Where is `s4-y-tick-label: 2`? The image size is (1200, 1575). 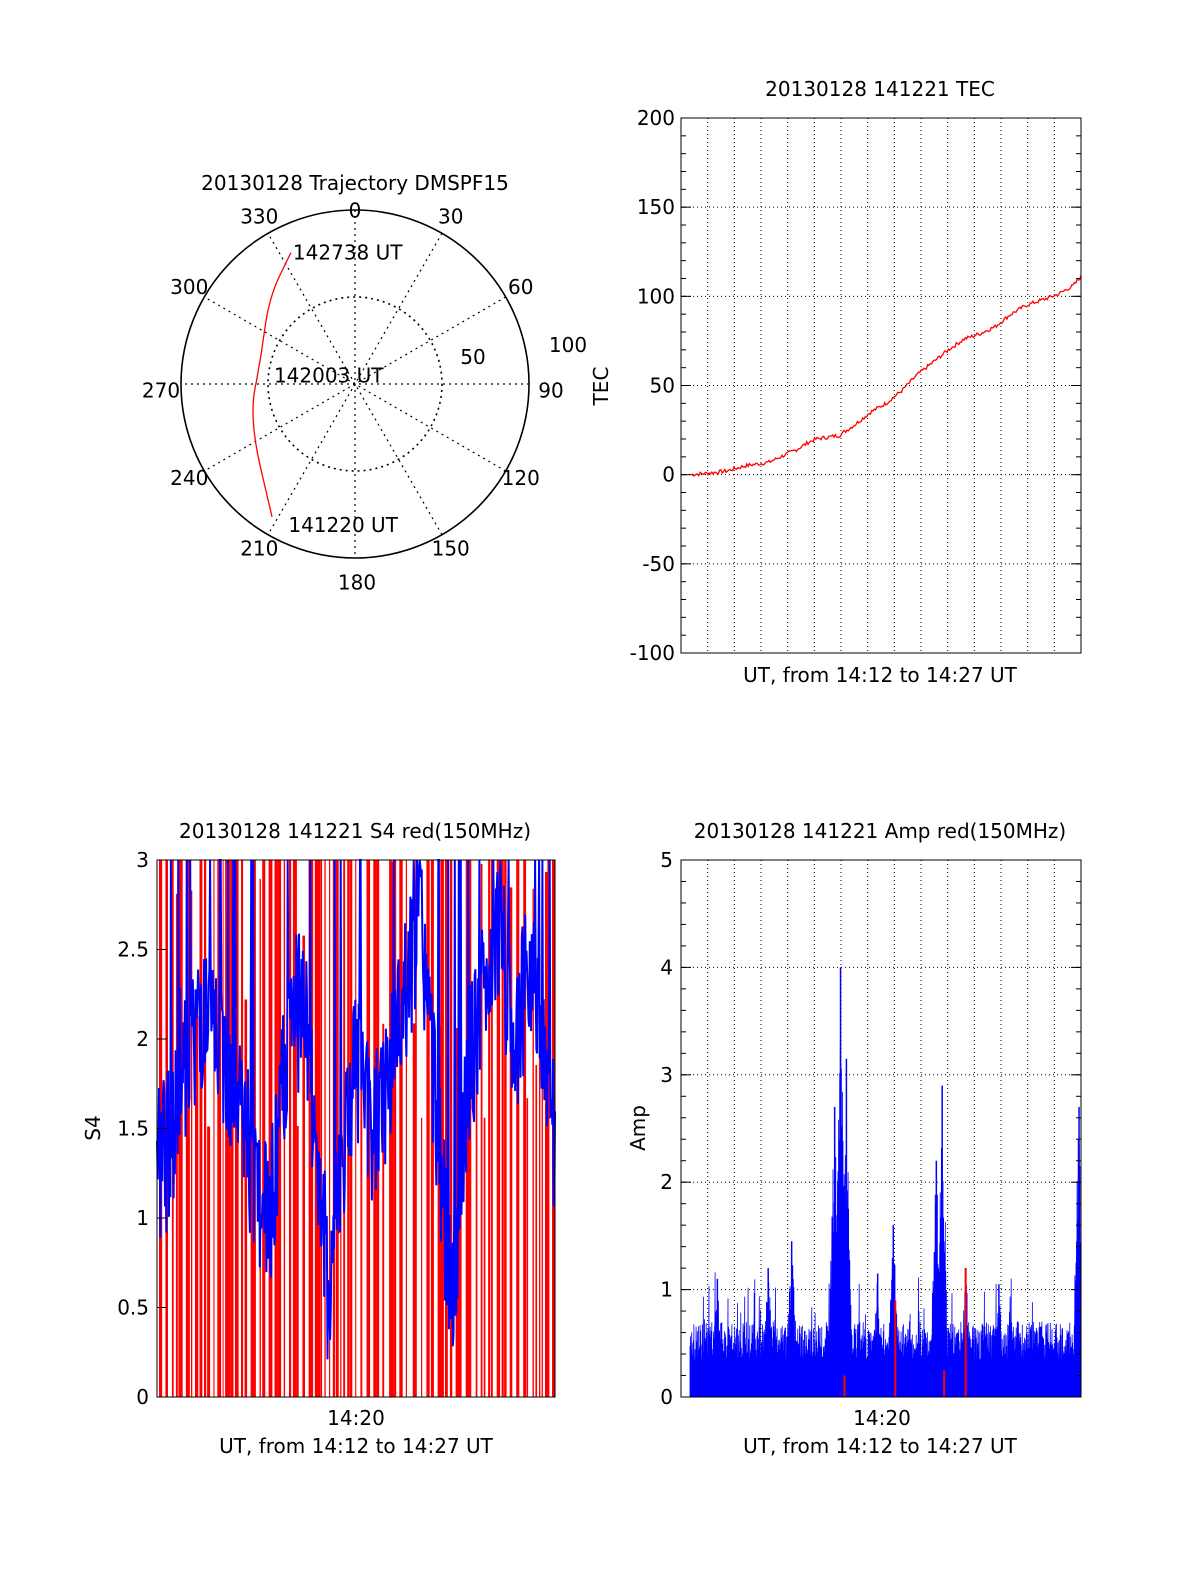 s4-y-tick-label: 2 is located at coordinates (142, 1039).